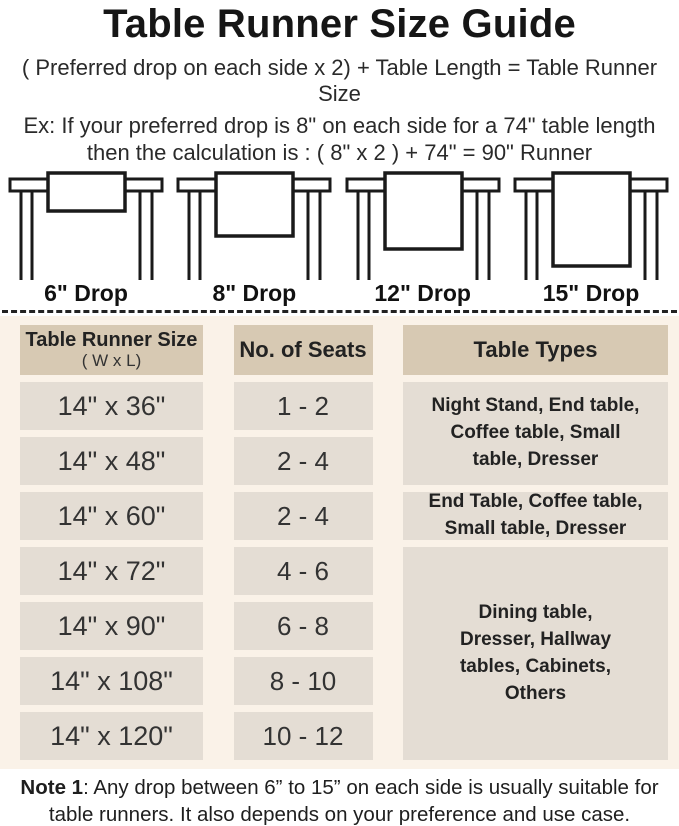 This screenshot has width=679, height=826. Describe the element at coordinates (111, 681) in the screenshot. I see `size-cell-row6: 14" x 108"` at that location.